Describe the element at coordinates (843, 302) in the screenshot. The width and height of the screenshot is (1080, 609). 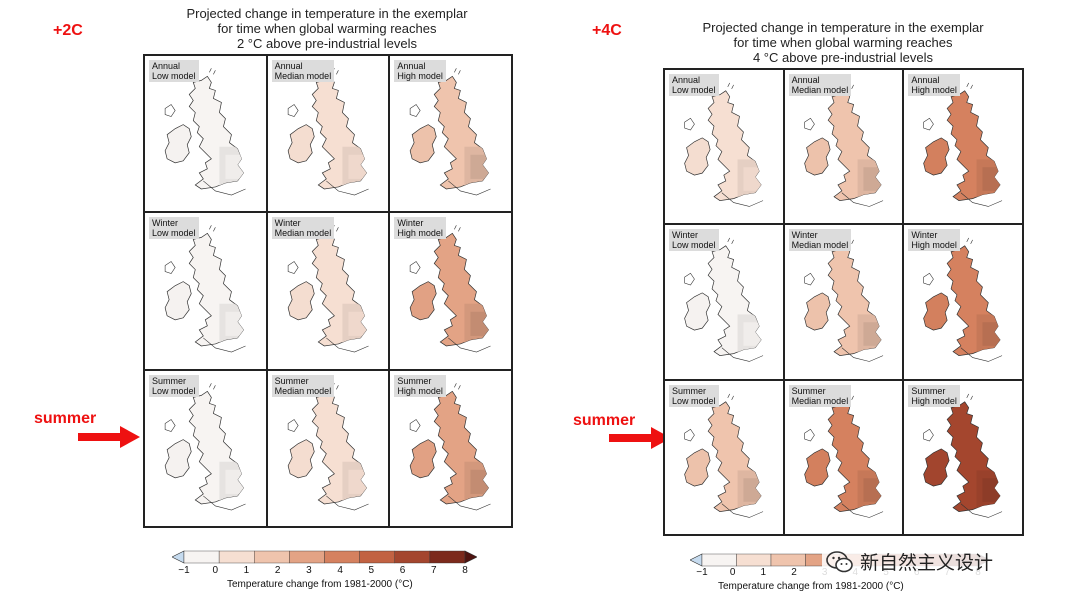
I see `map-cell-winter-1: Winter Median model` at that location.